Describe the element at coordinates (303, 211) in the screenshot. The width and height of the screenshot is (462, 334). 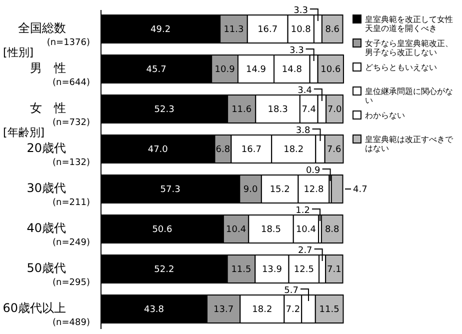
I see `data-label: 1.2` at that location.